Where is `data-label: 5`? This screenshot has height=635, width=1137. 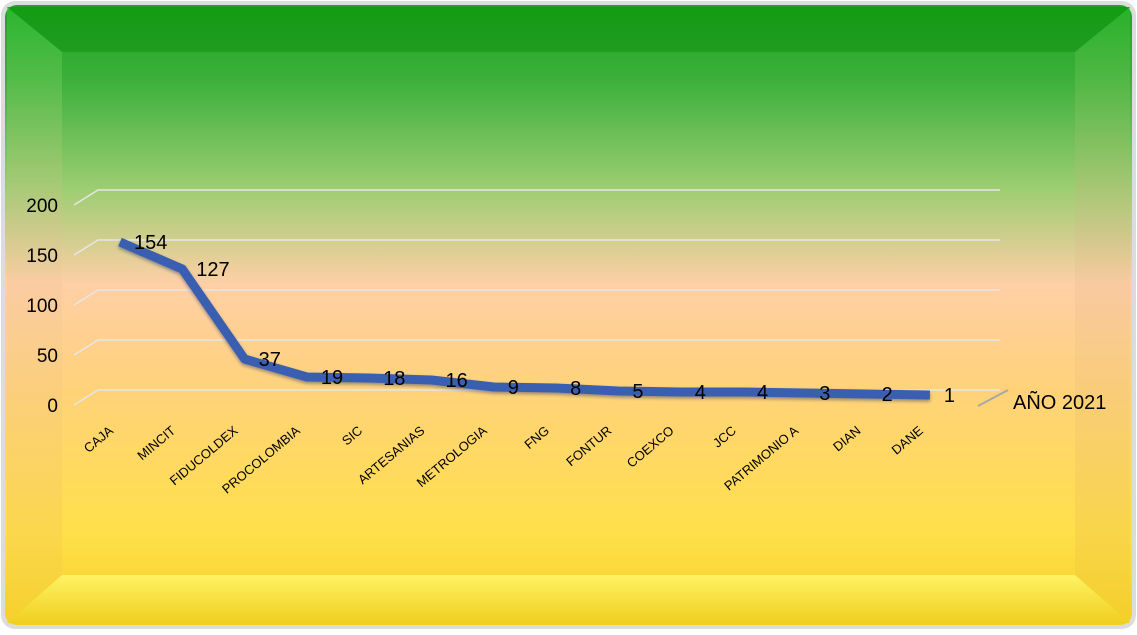
data-label: 5 is located at coordinates (637, 392).